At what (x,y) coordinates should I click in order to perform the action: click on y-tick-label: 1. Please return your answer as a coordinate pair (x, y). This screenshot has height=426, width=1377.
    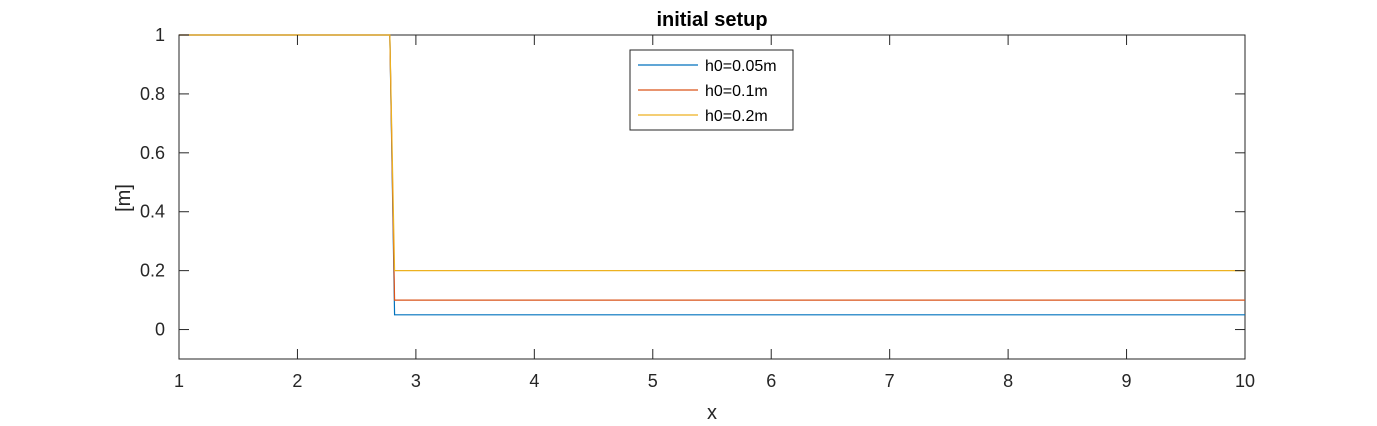
    Looking at the image, I should click on (160, 35).